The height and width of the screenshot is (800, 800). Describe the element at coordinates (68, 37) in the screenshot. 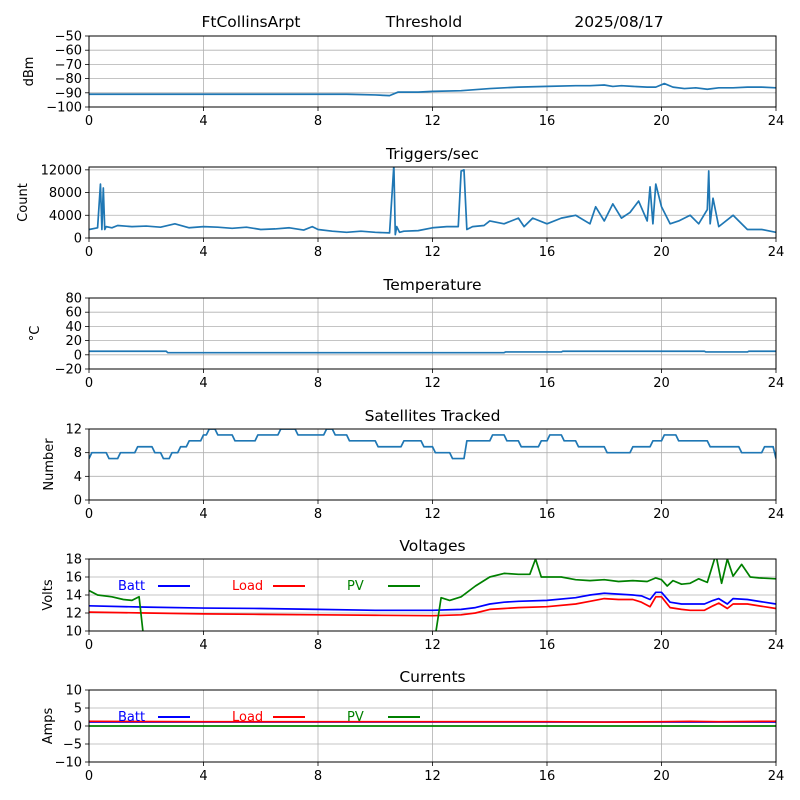

I see `y-tick-label: −50` at that location.